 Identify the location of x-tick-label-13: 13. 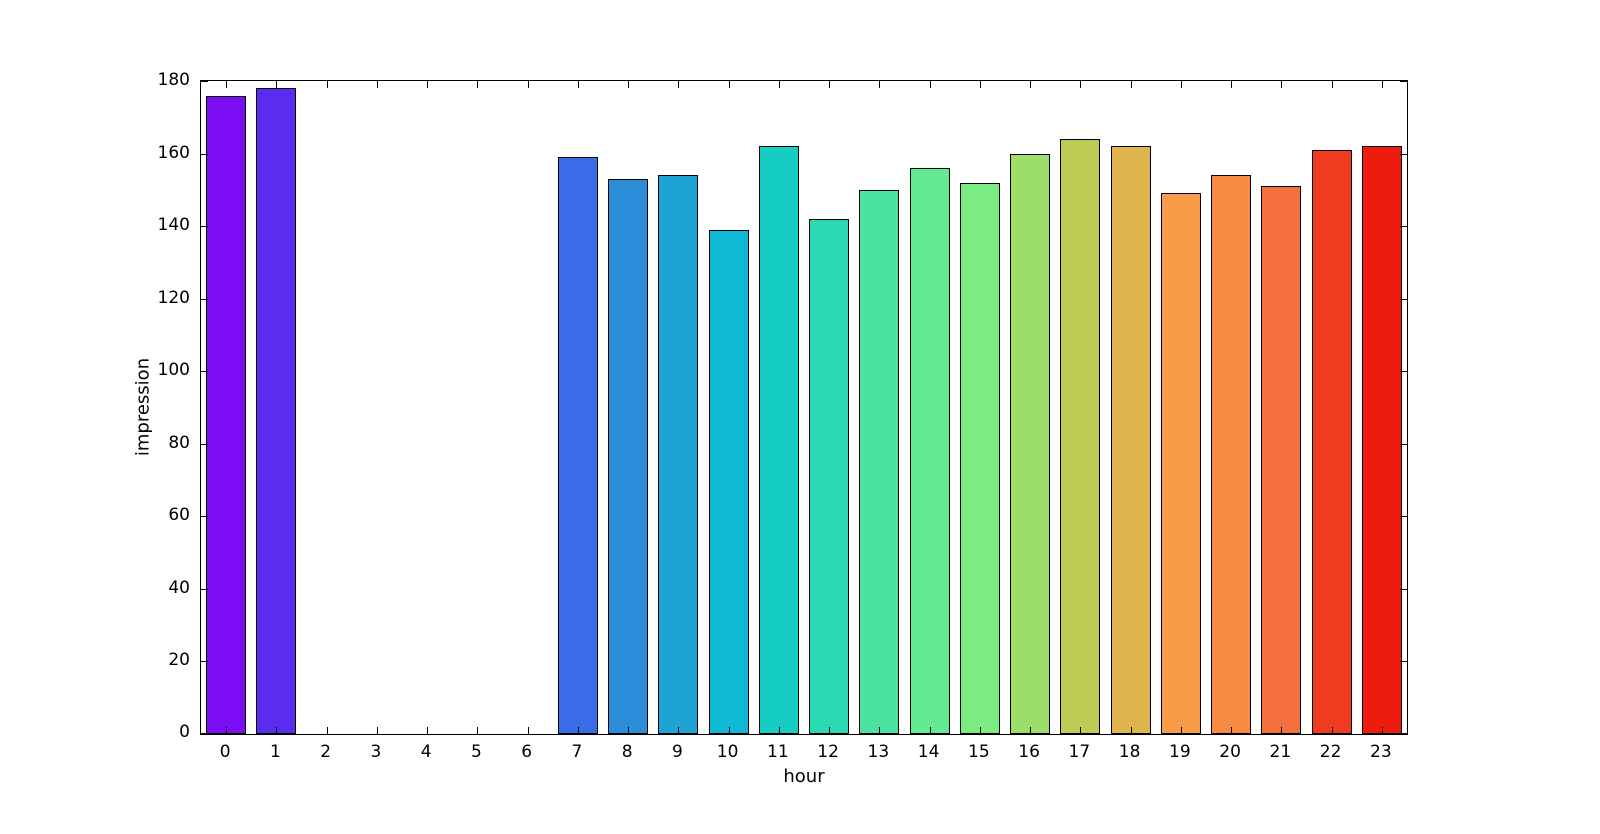
(878, 752).